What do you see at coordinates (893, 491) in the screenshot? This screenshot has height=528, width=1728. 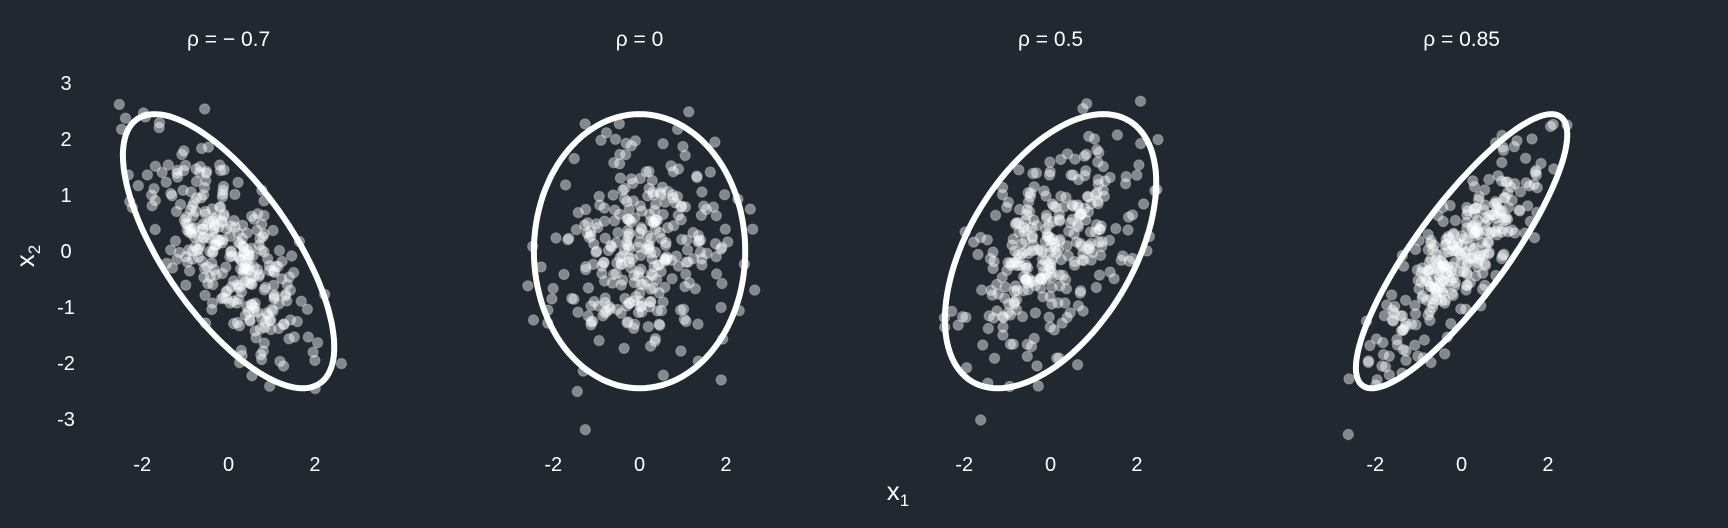 I see `x-axis-label-main: x` at bounding box center [893, 491].